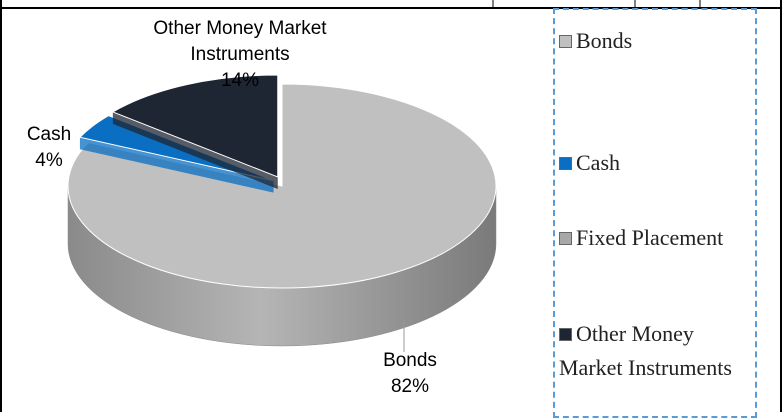 The height and width of the screenshot is (418, 782). What do you see at coordinates (49, 160) in the screenshot?
I see `data-label-value: 4%` at bounding box center [49, 160].